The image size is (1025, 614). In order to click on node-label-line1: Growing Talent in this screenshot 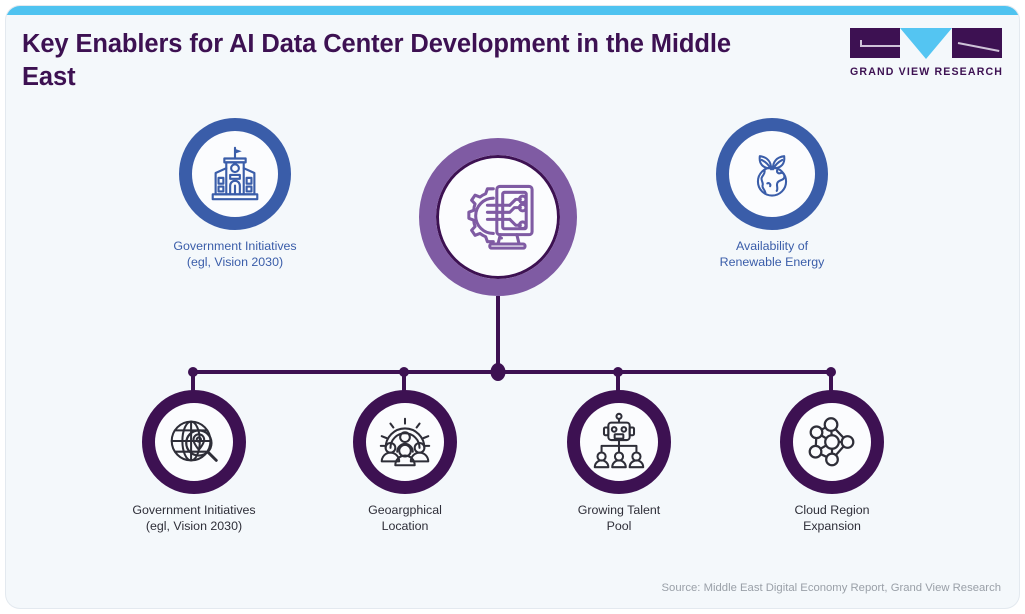, I will do `click(619, 510)`.